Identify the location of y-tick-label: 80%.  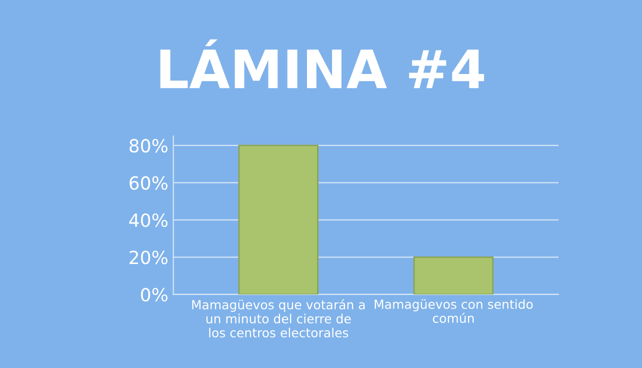
(149, 145).